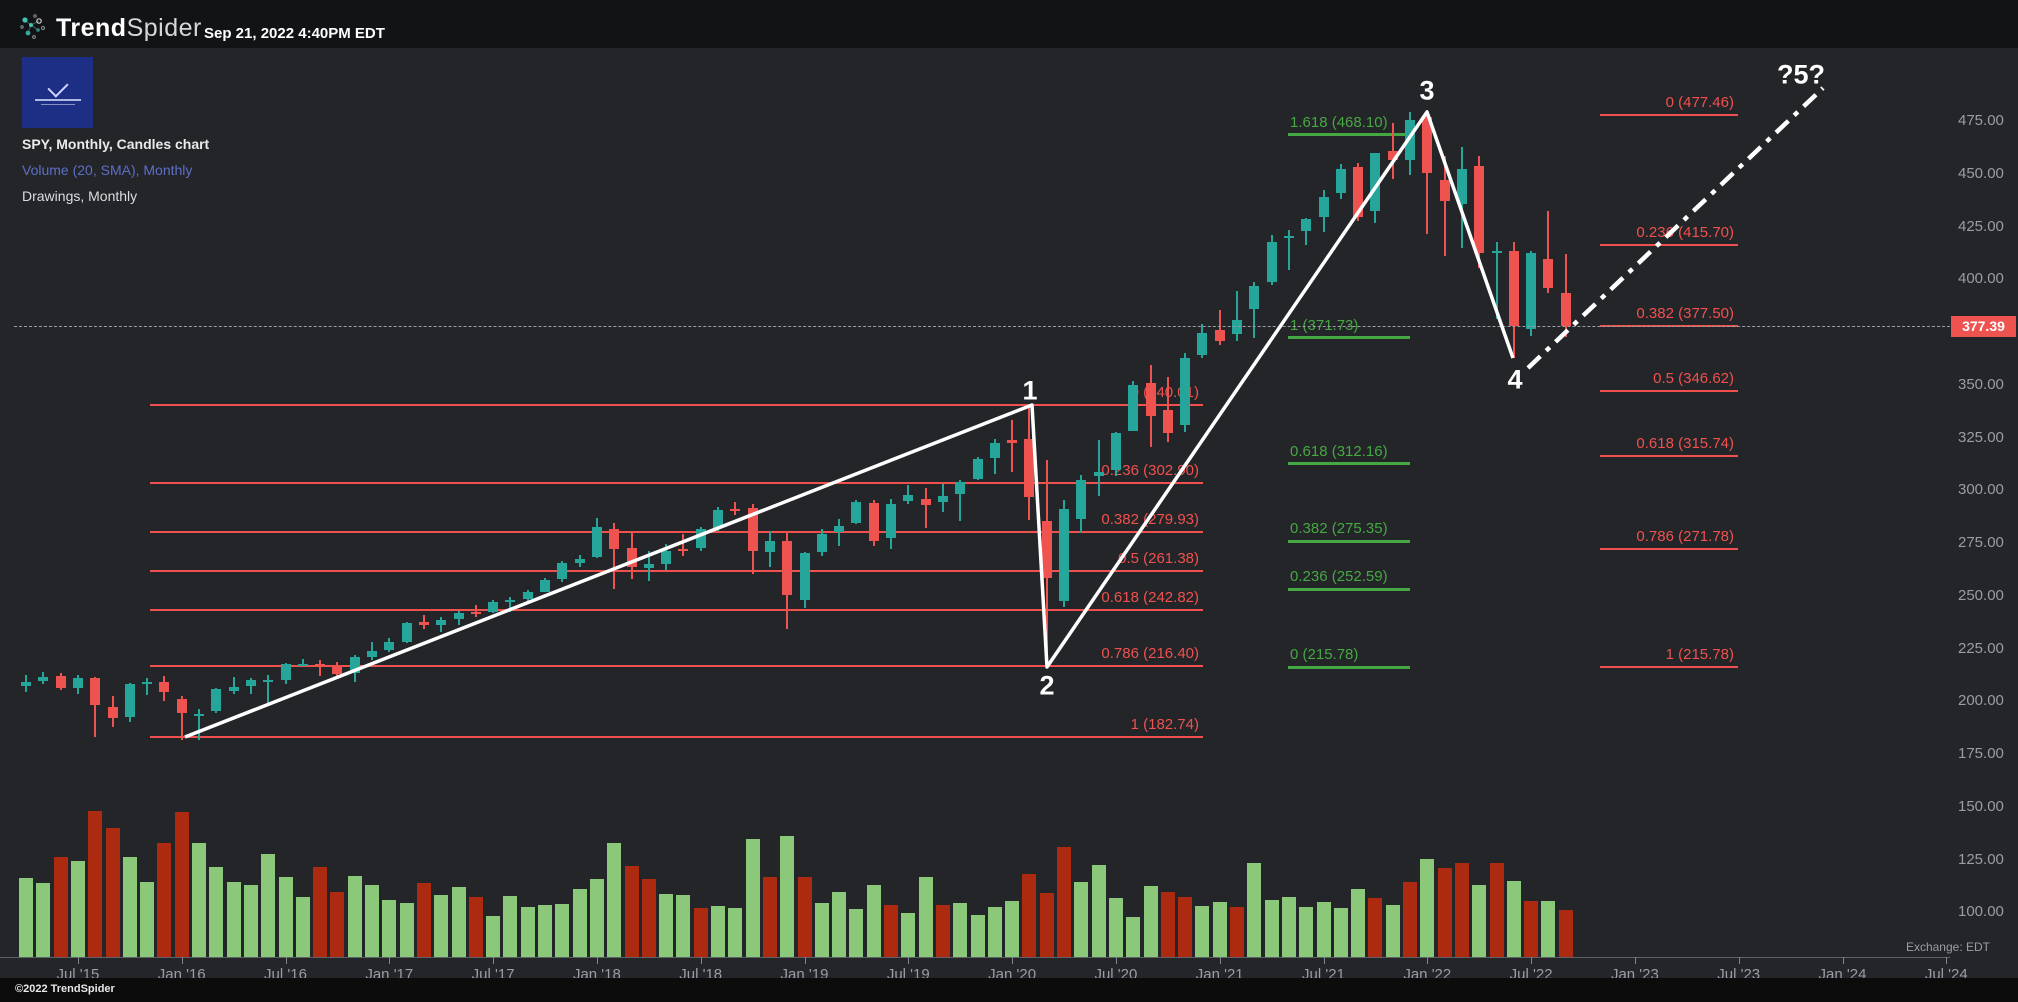  What do you see at coordinates (1981, 701) in the screenshot?
I see `price-axis-label: 200.00` at bounding box center [1981, 701].